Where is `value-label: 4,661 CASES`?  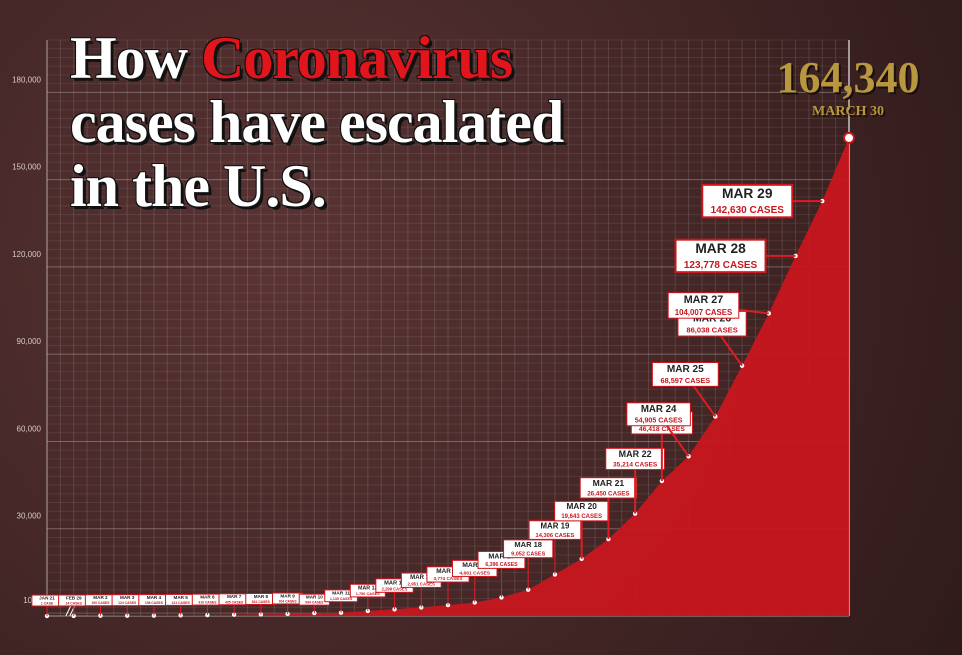 value-label: 4,661 CASES is located at coordinates (474, 573).